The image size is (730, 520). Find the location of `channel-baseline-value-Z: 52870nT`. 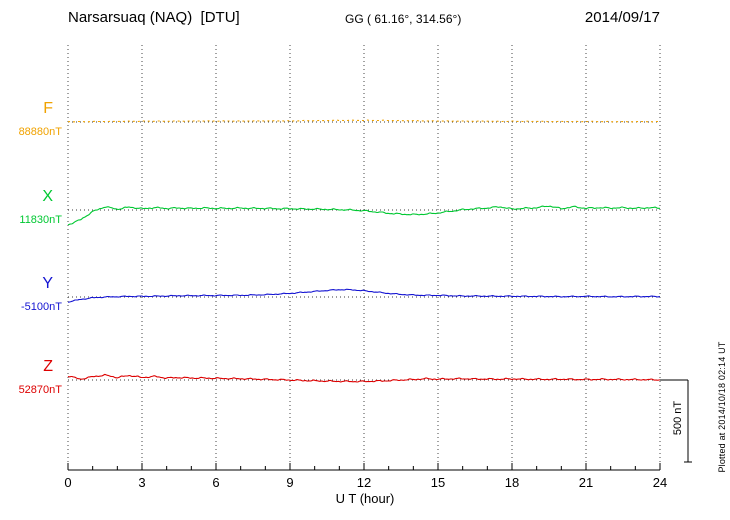

channel-baseline-value-Z: 52870nT is located at coordinates (40, 390).